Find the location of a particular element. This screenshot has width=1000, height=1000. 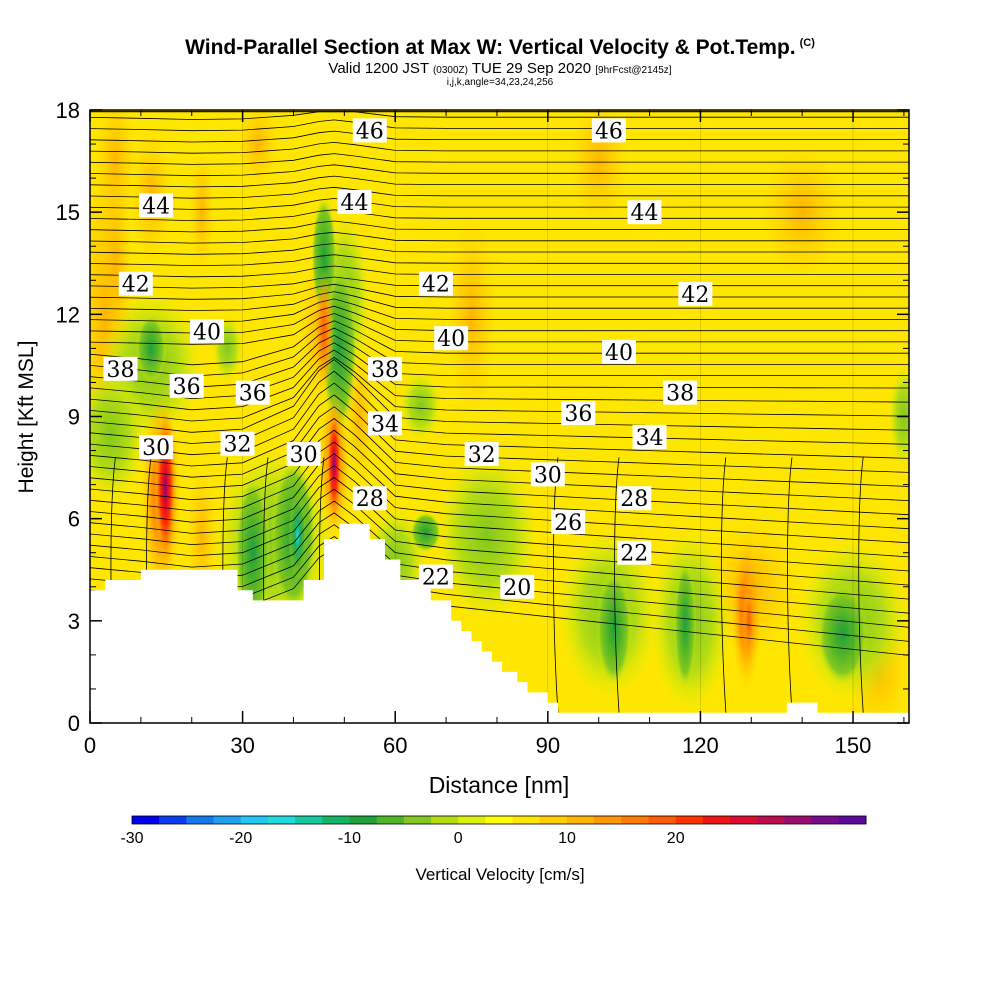

x-tick-label: 60 is located at coordinates (395, 745).